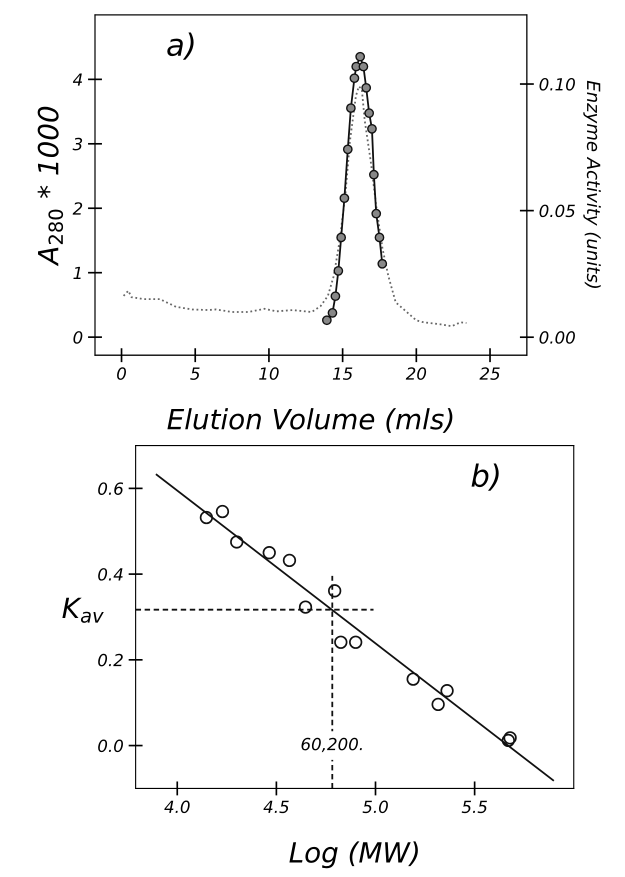 The image size is (625, 877). I want to click on x-axis-title: Elution Volume (mls), so click(309, 420).